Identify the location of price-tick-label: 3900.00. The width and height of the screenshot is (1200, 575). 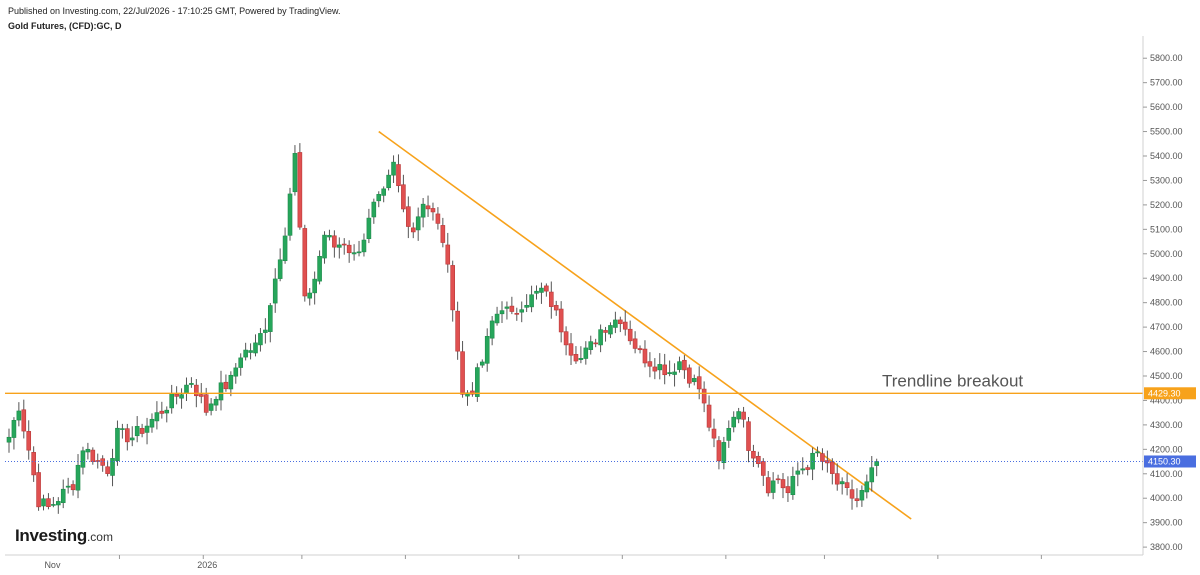
(1166, 523).